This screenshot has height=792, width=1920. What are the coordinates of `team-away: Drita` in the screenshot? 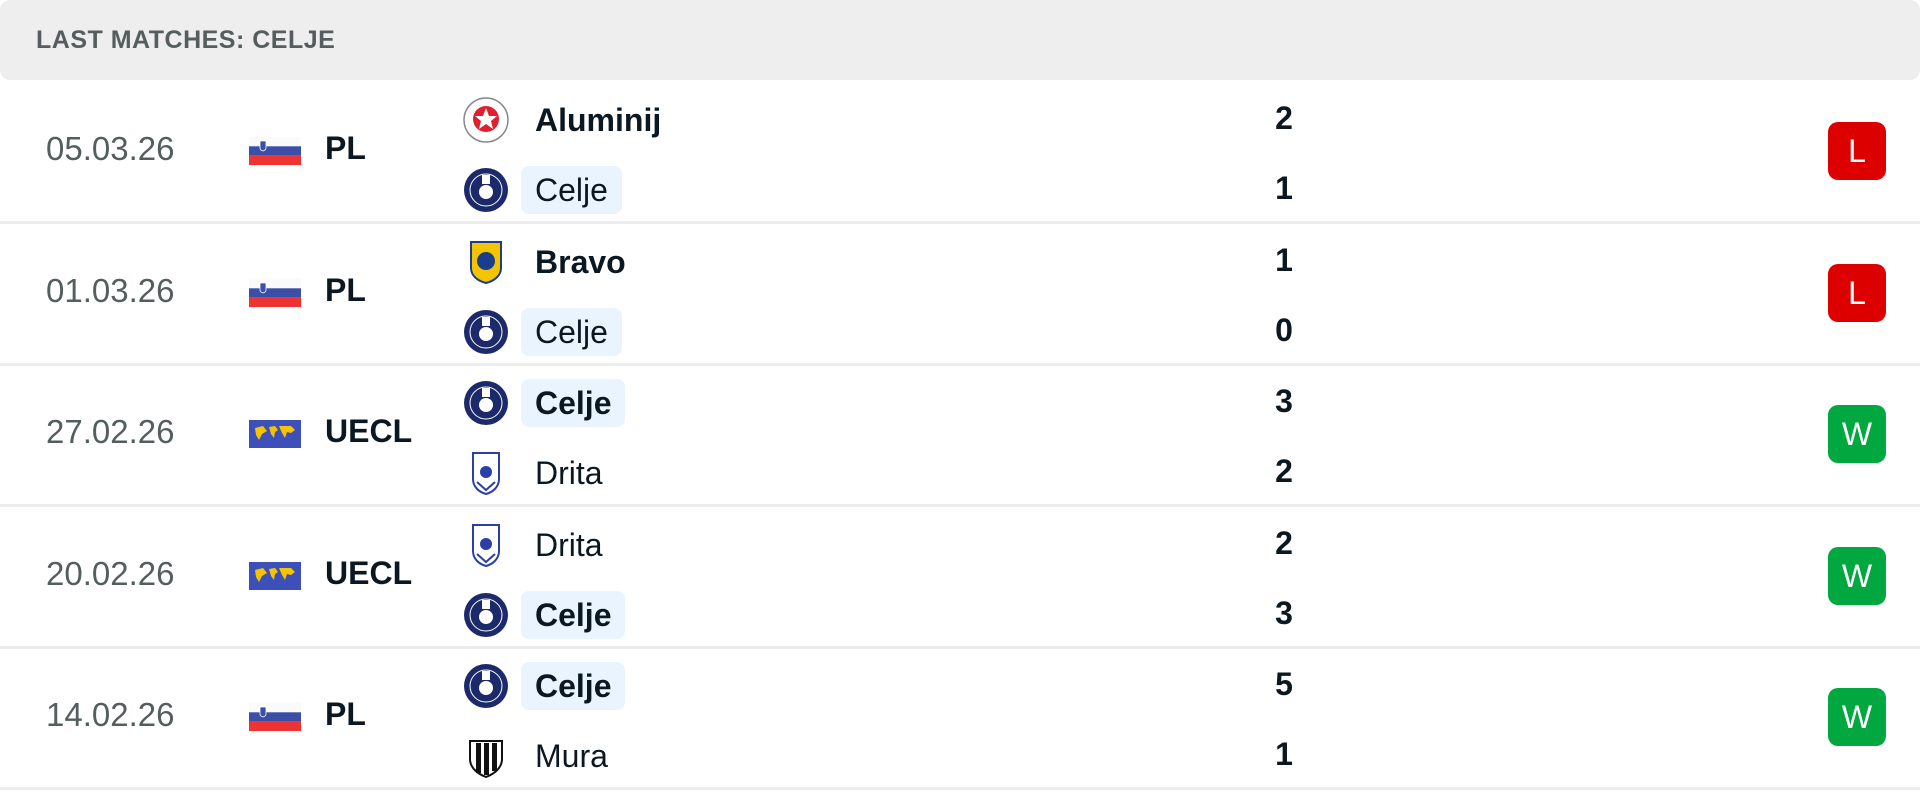 It's located at (813, 473).